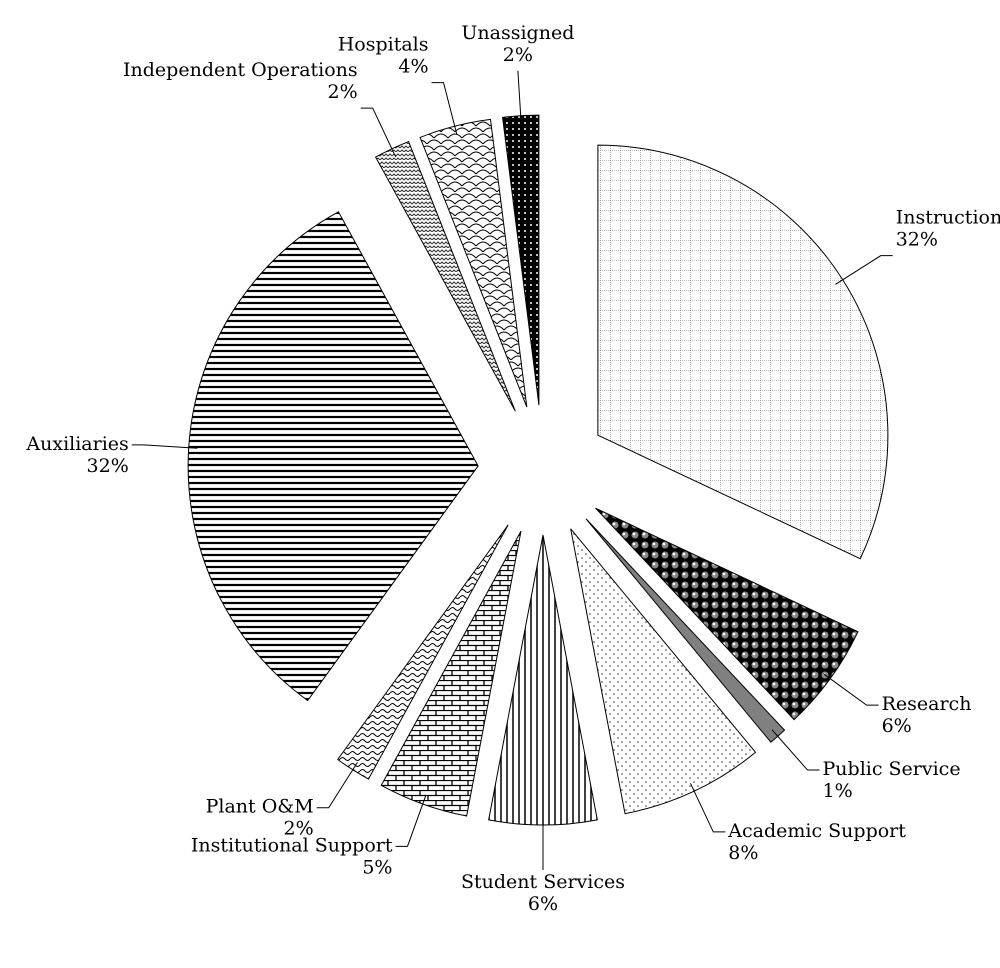 This screenshot has height=968, width=1000. I want to click on slice-value-label: 5%, so click(377, 867).